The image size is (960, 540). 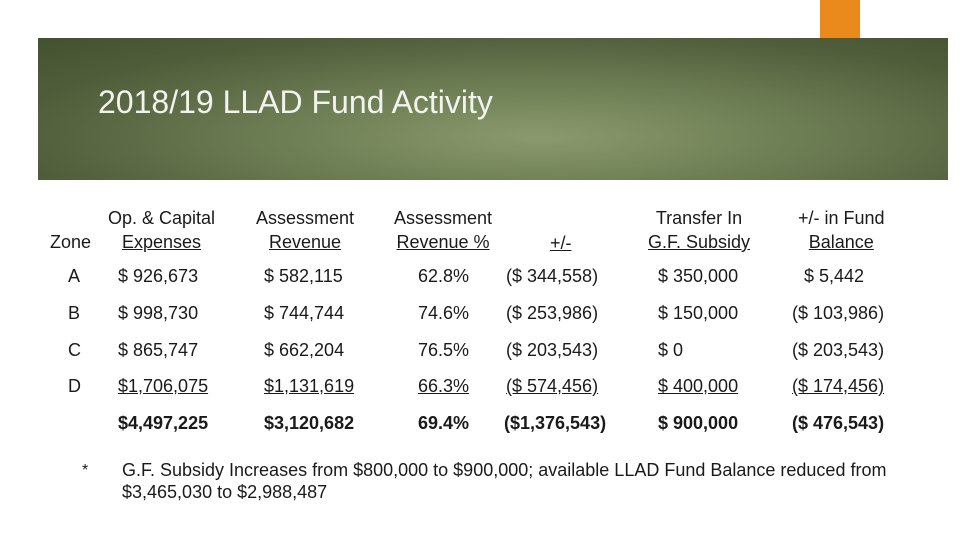 What do you see at coordinates (158, 350) in the screenshot?
I see `row-c-opex: $ 865,747` at bounding box center [158, 350].